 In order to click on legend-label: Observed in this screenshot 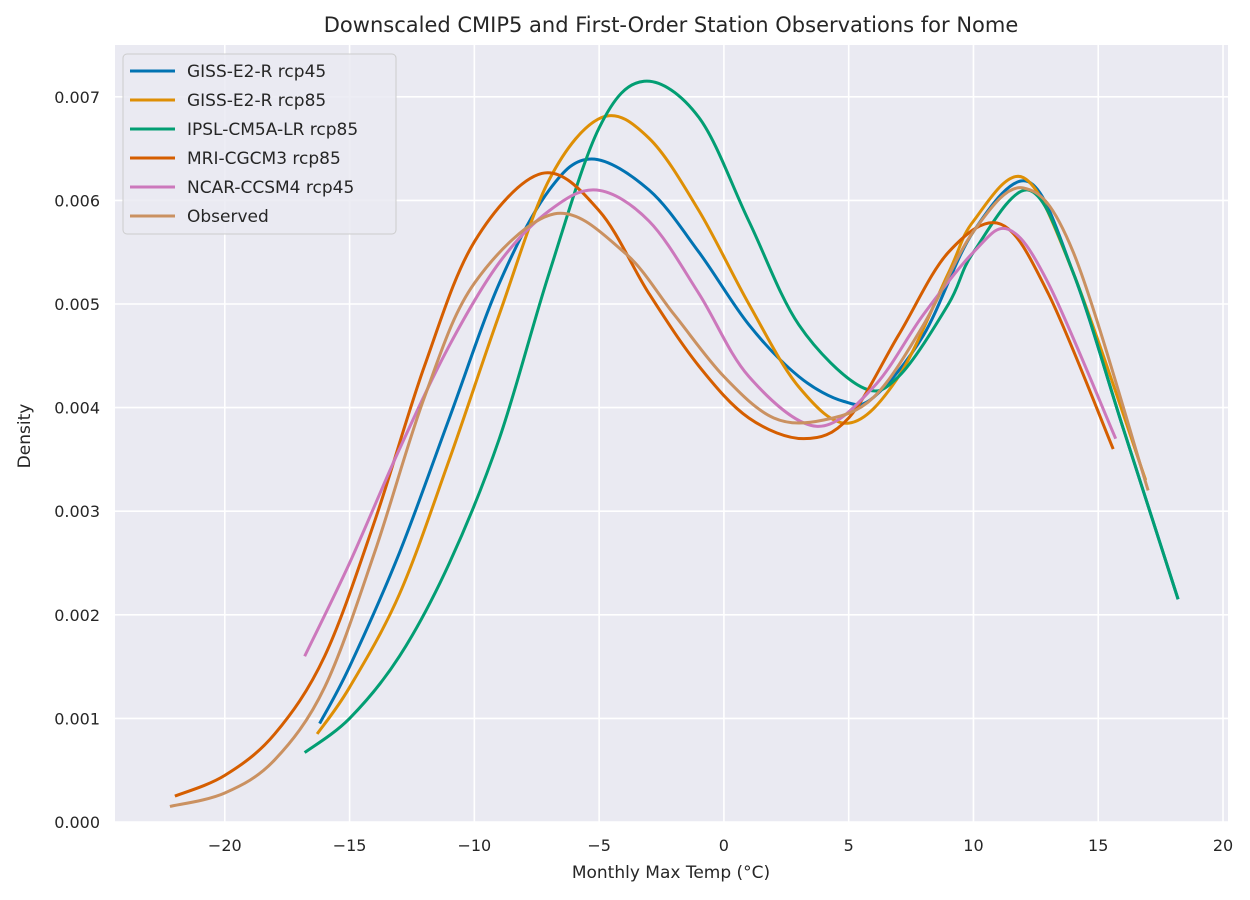, I will do `click(228, 217)`.